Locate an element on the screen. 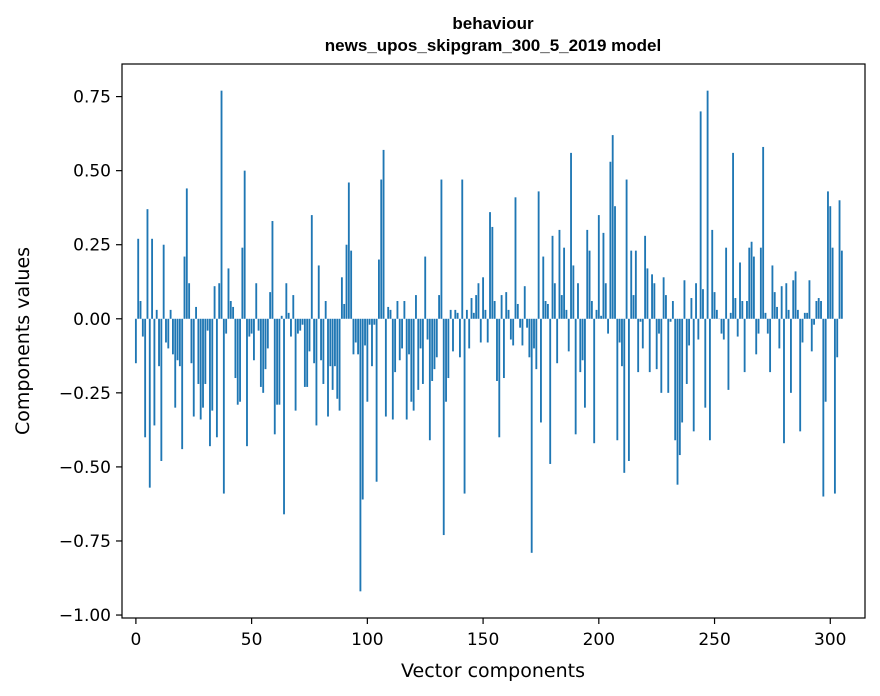 The width and height of the screenshot is (880, 696). y-axis-label: Components values is located at coordinates (23, 341).